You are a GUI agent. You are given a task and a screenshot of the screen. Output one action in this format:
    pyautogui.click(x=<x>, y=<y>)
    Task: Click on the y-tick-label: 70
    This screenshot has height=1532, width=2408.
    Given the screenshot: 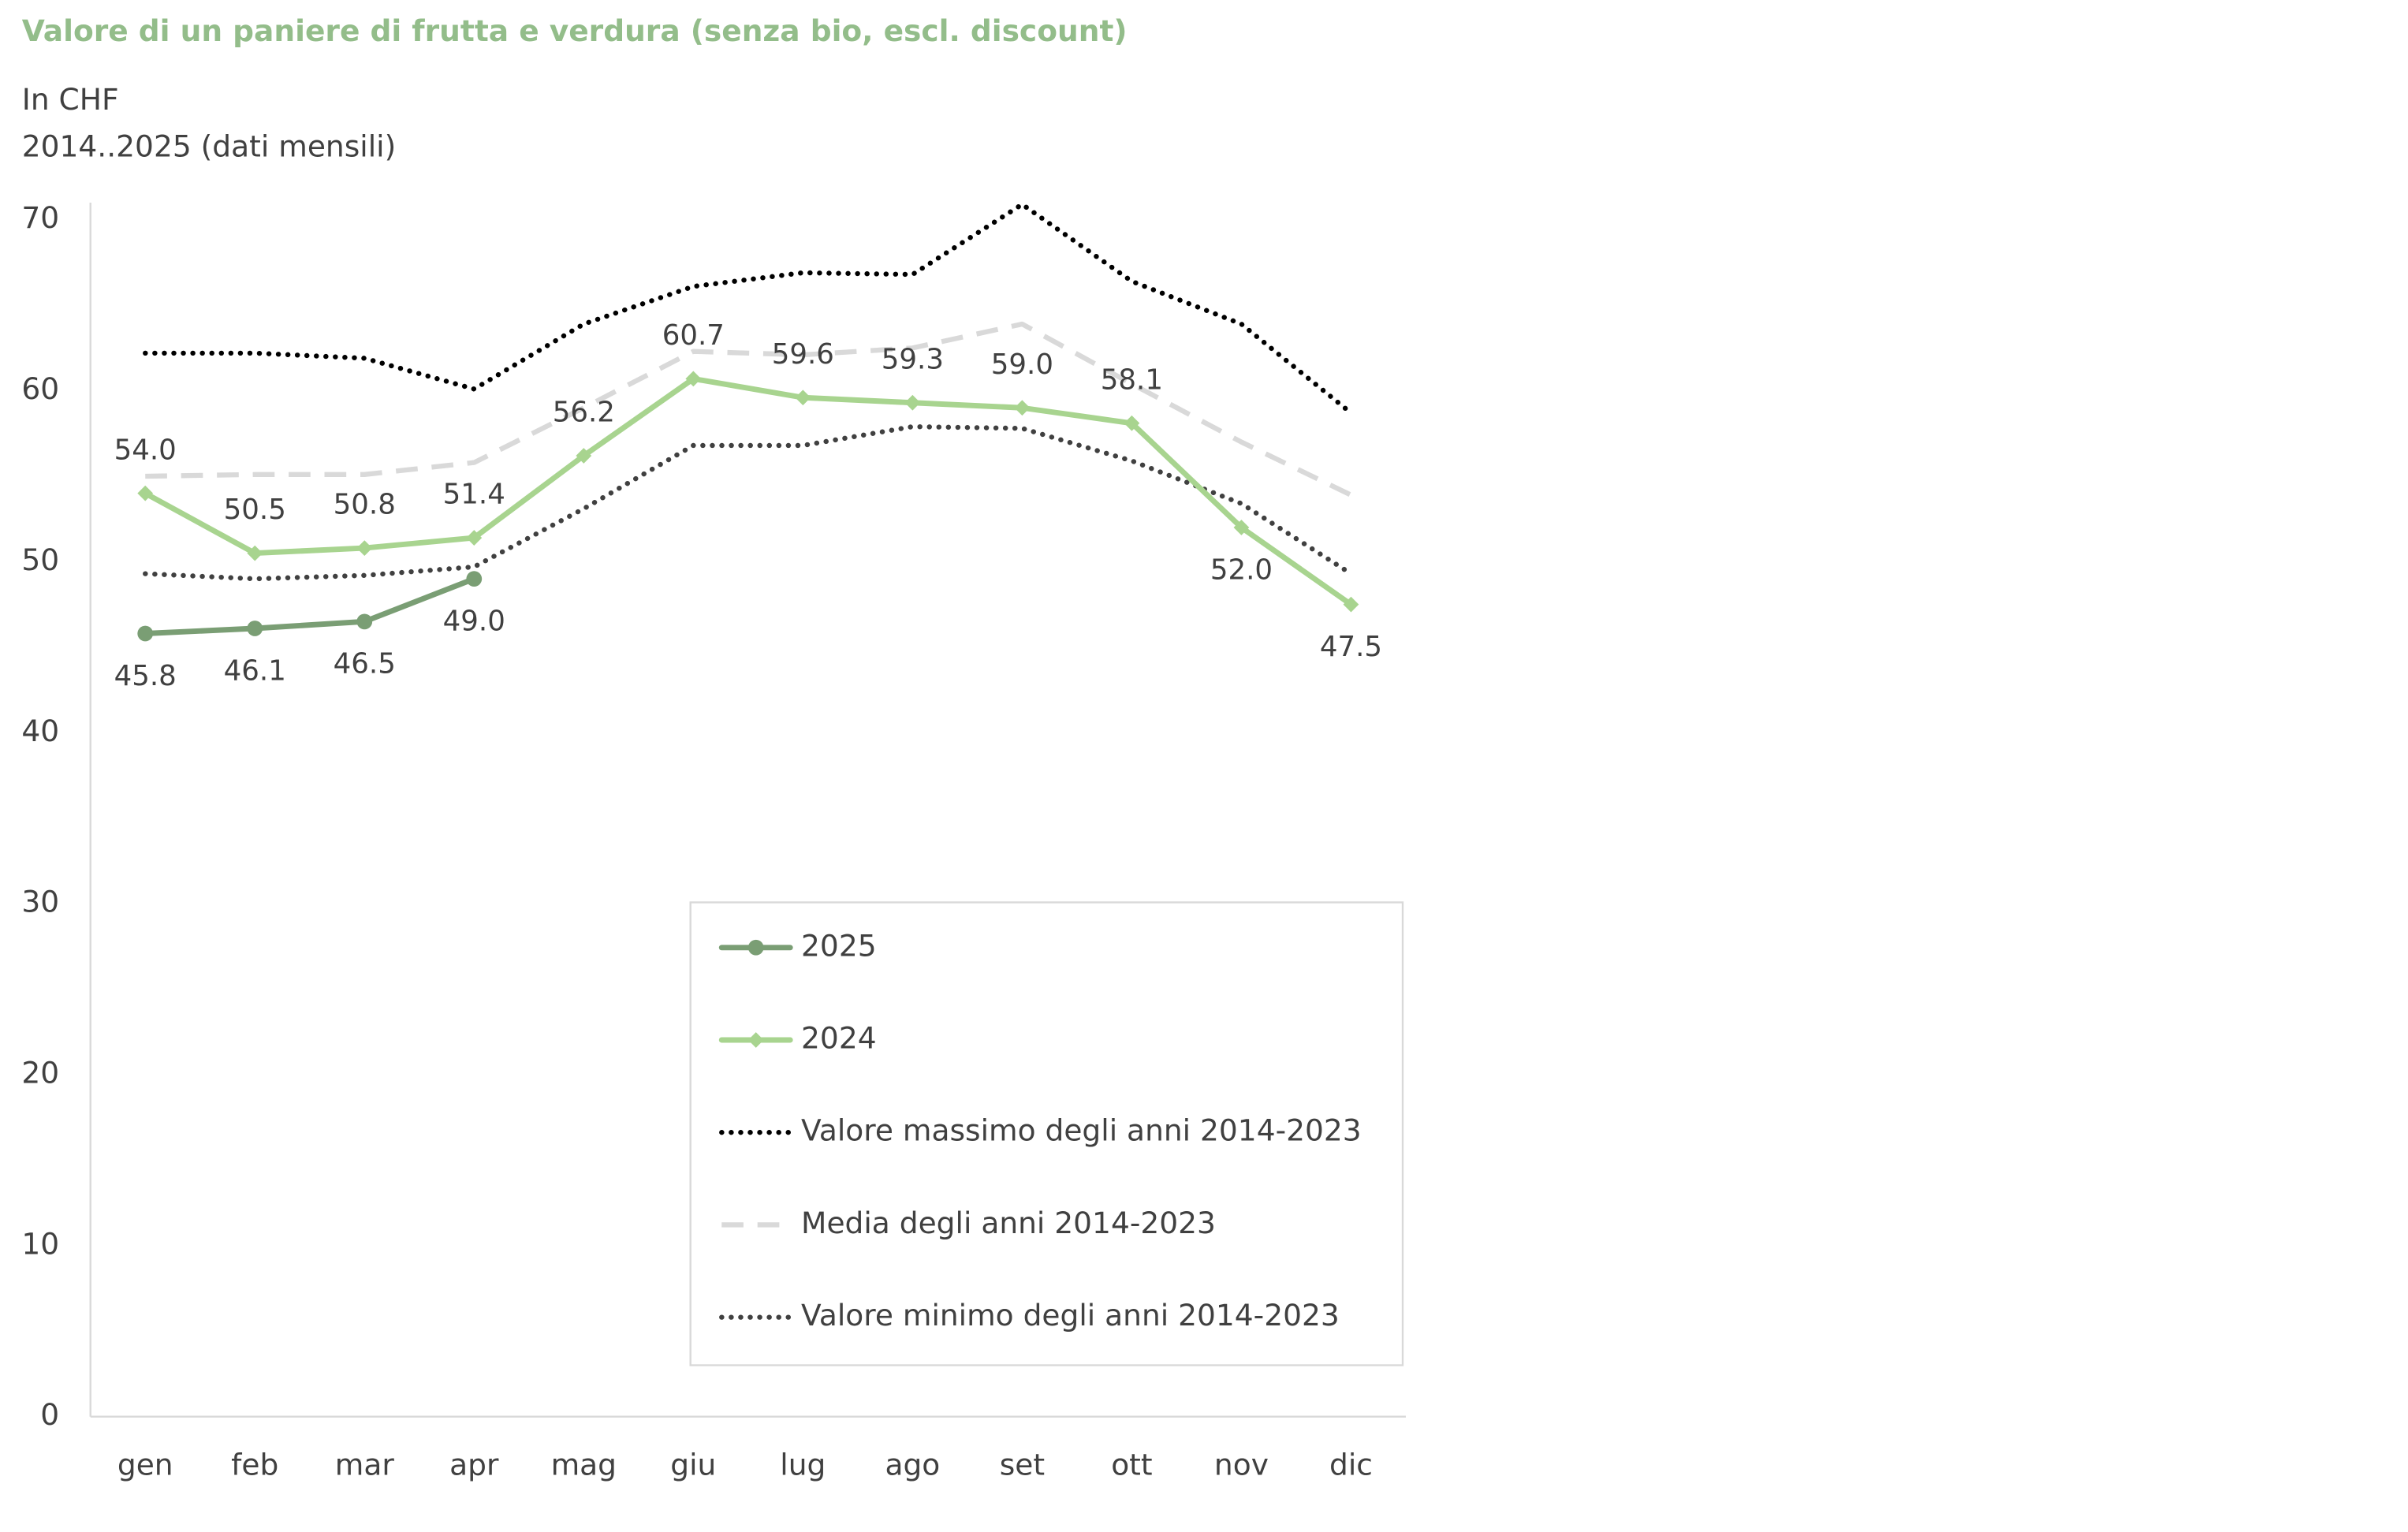 What is the action you would take?
    pyautogui.click(x=40, y=217)
    